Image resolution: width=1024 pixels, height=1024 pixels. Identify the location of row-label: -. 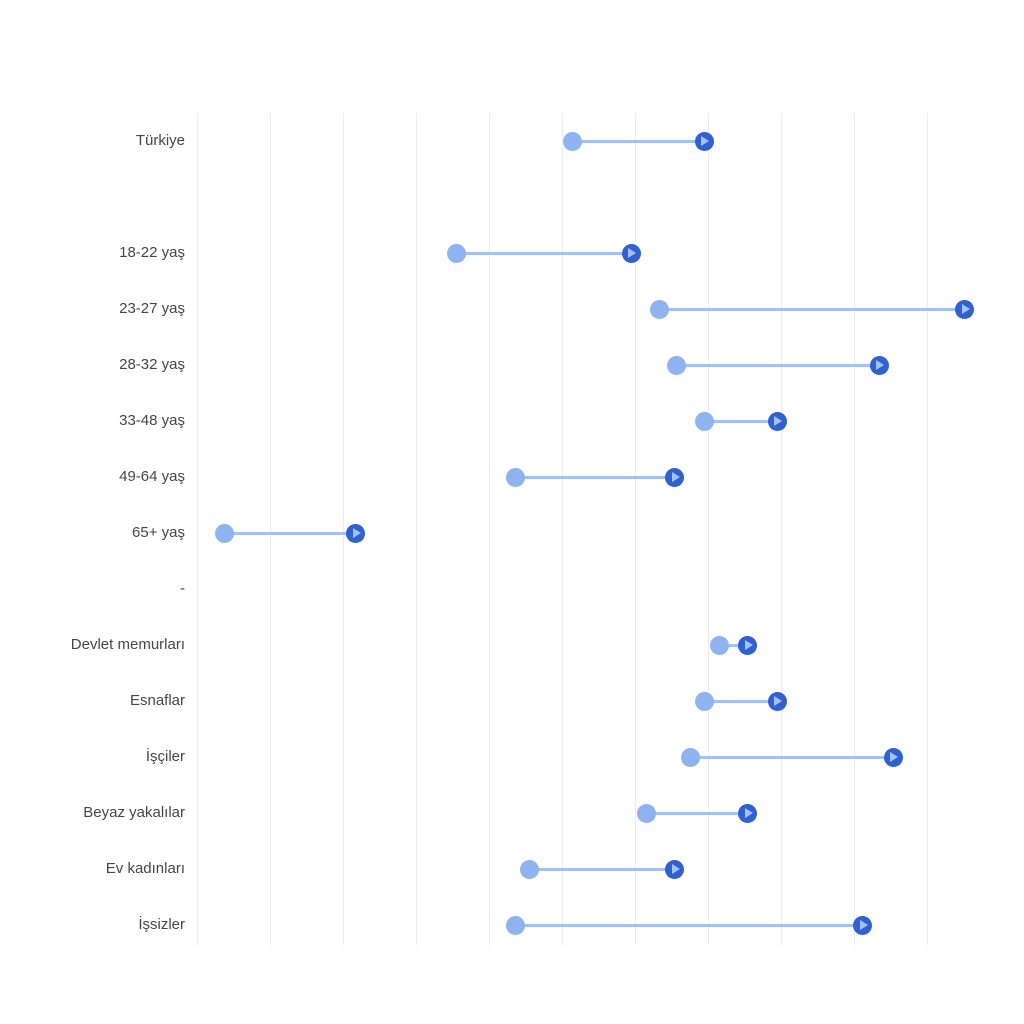
(182, 588).